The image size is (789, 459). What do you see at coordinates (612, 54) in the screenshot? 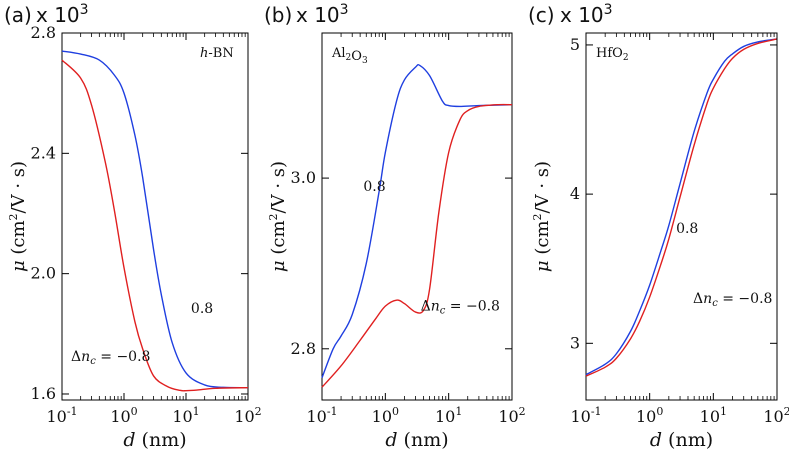
I see `material-label: HfO2` at bounding box center [612, 54].